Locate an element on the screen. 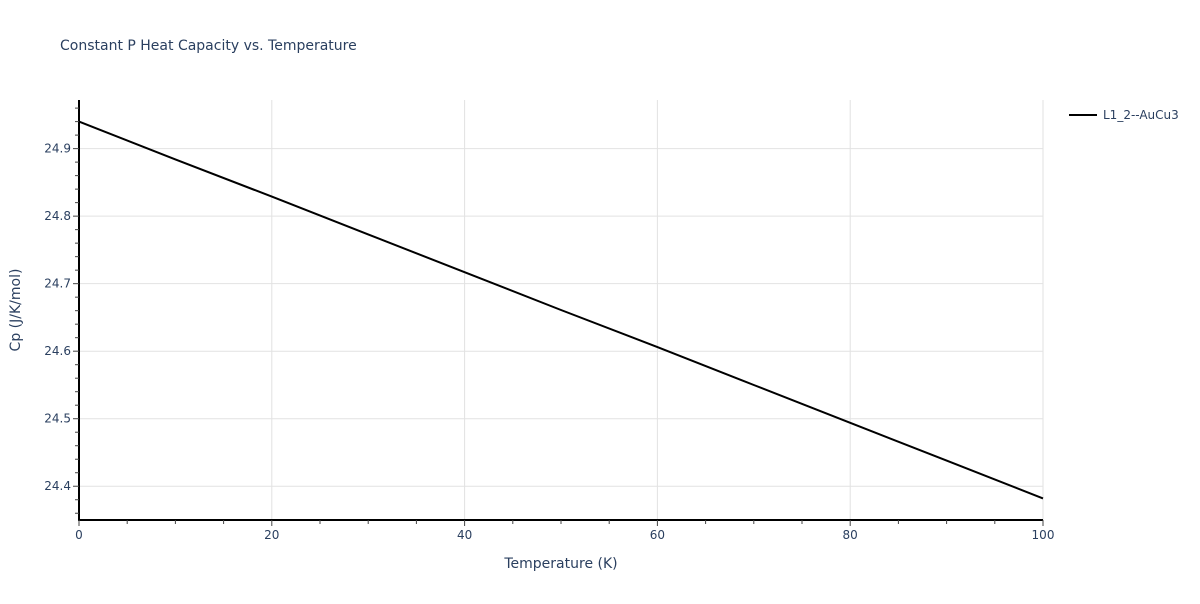  x-tick-label: 100 is located at coordinates (1043, 535).